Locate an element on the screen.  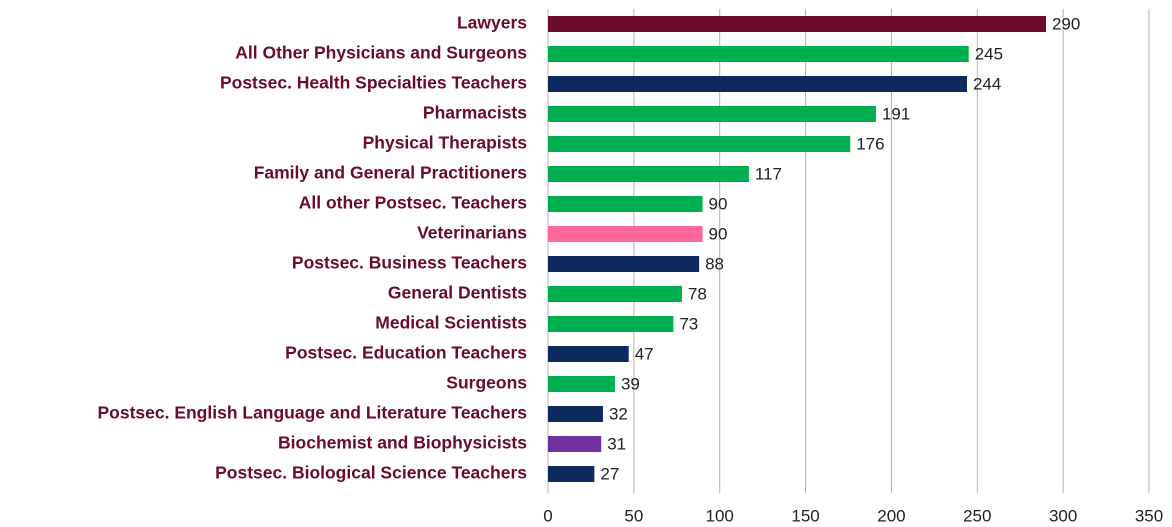
category-label: Biochemist and Biophysicists is located at coordinates (402, 443).